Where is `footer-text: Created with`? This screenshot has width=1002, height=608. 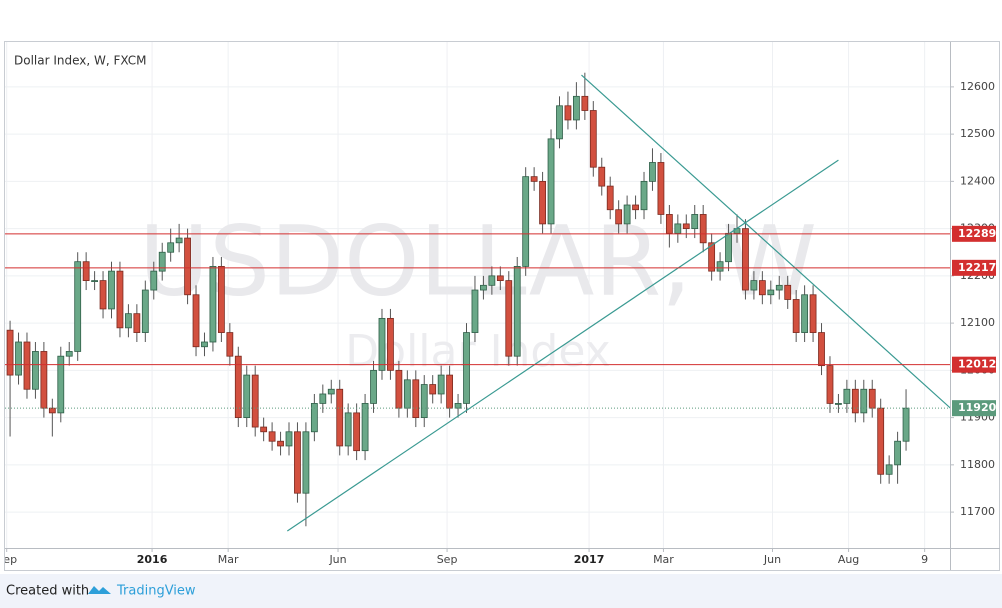
footer-text: Created with is located at coordinates (47, 591).